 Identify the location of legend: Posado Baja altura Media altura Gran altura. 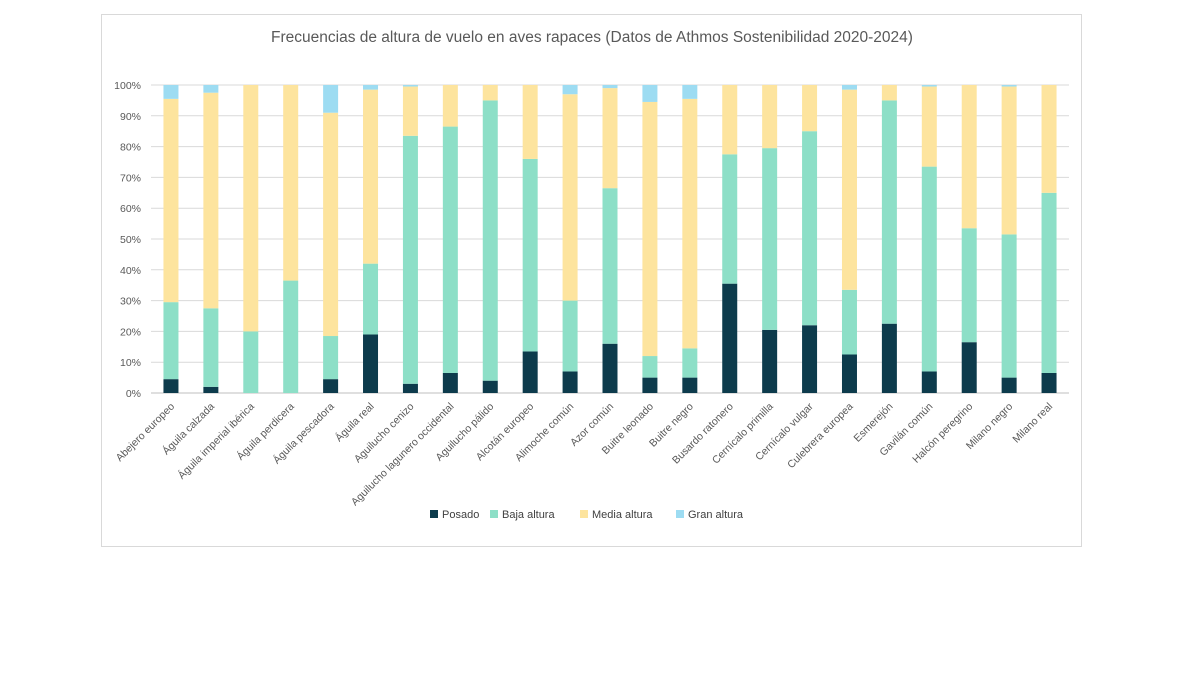
(587, 515).